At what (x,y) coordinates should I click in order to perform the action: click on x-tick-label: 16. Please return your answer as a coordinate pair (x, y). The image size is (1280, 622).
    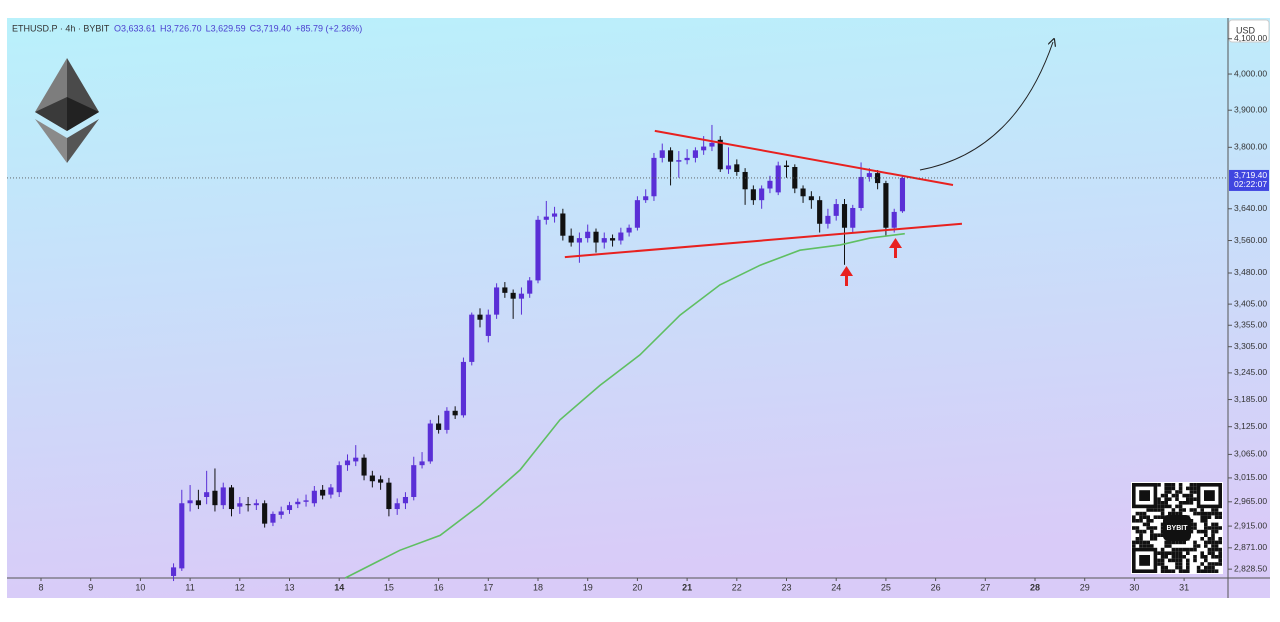
    Looking at the image, I should click on (439, 587).